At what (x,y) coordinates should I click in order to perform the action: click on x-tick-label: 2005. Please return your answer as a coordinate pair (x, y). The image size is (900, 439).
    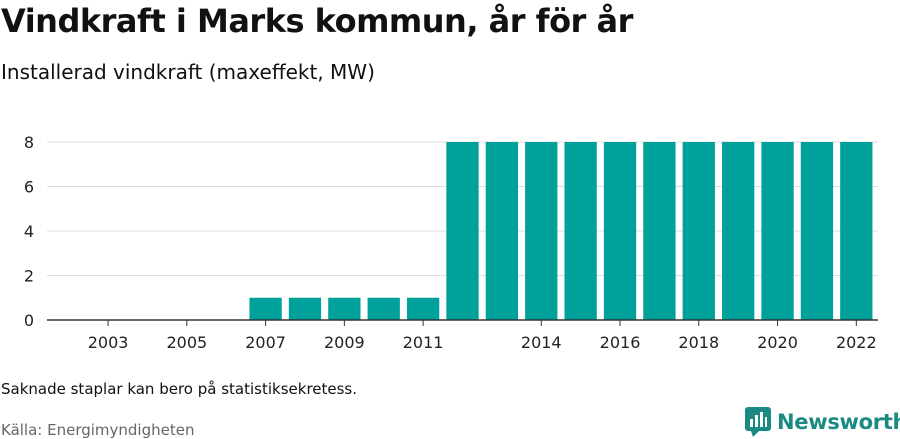
    Looking at the image, I should click on (186, 342).